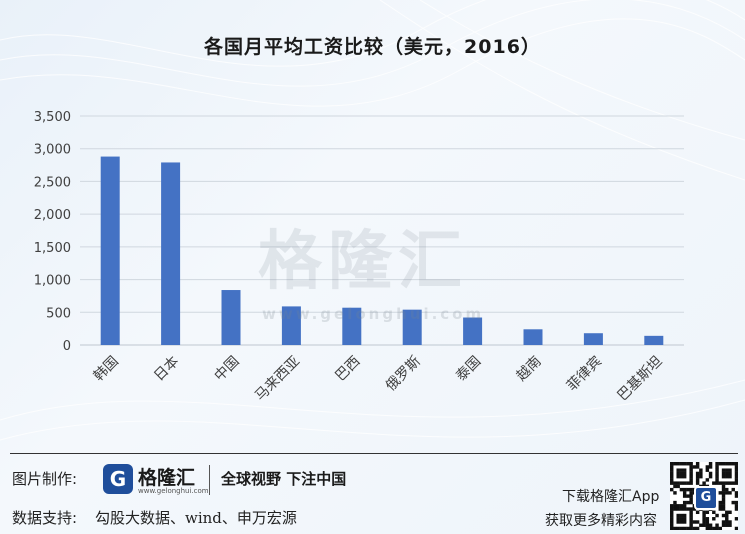 Image resolution: width=745 pixels, height=534 pixels. I want to click on logo-url: www.gelonghui.com, so click(173, 491).